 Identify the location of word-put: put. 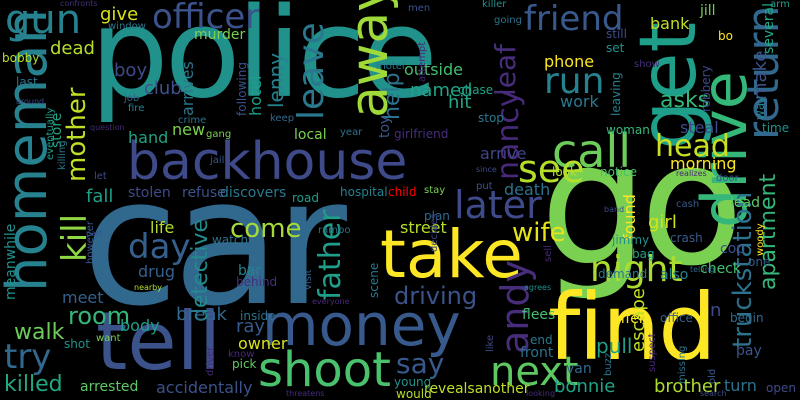
(484, 186).